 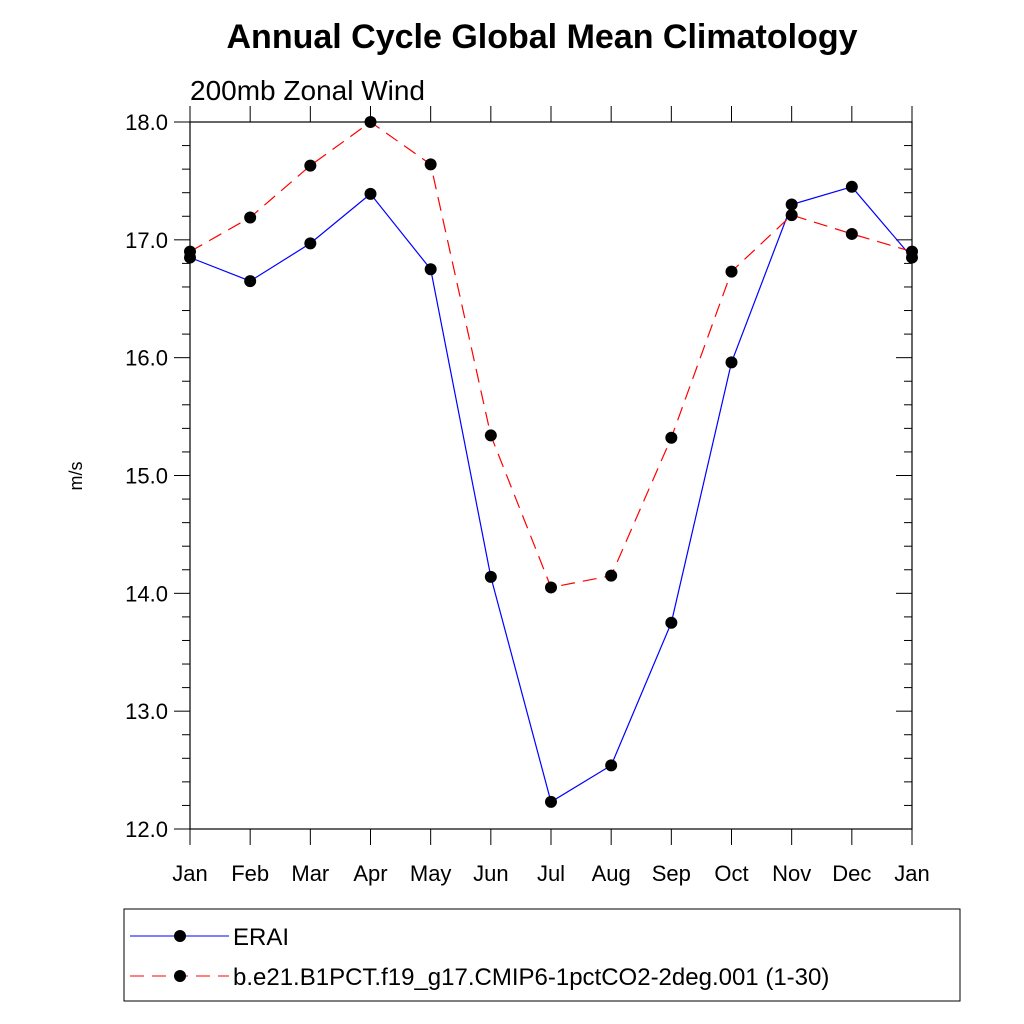 I want to click on x-tick-label: Mar, so click(x=310, y=873).